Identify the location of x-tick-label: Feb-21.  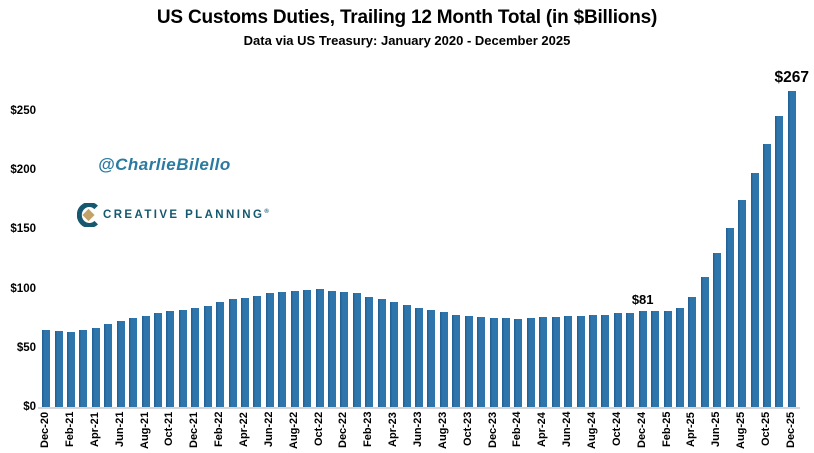
(70, 430).